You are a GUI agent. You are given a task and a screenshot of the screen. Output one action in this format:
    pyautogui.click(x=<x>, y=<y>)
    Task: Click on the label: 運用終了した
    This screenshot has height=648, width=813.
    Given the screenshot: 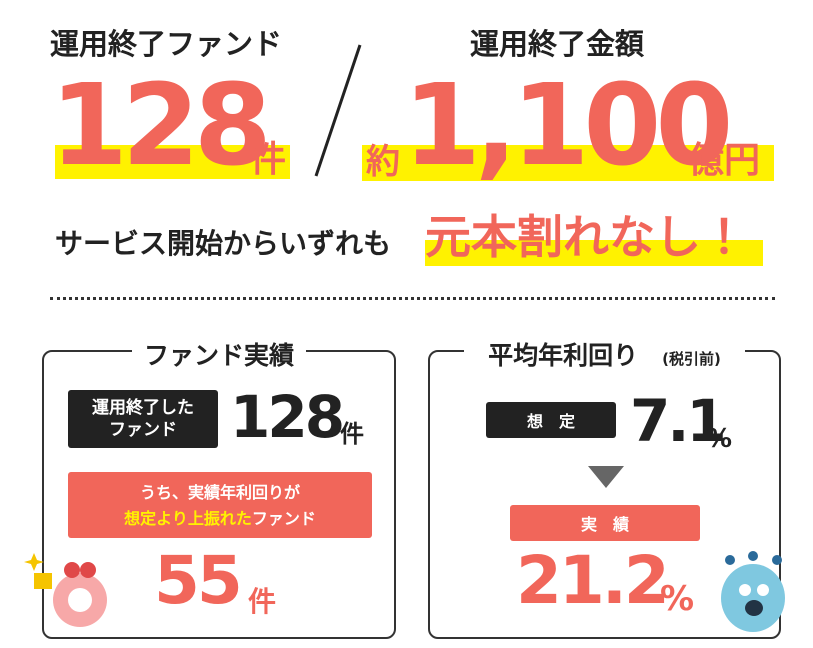 What is the action you would take?
    pyautogui.click(x=143, y=407)
    